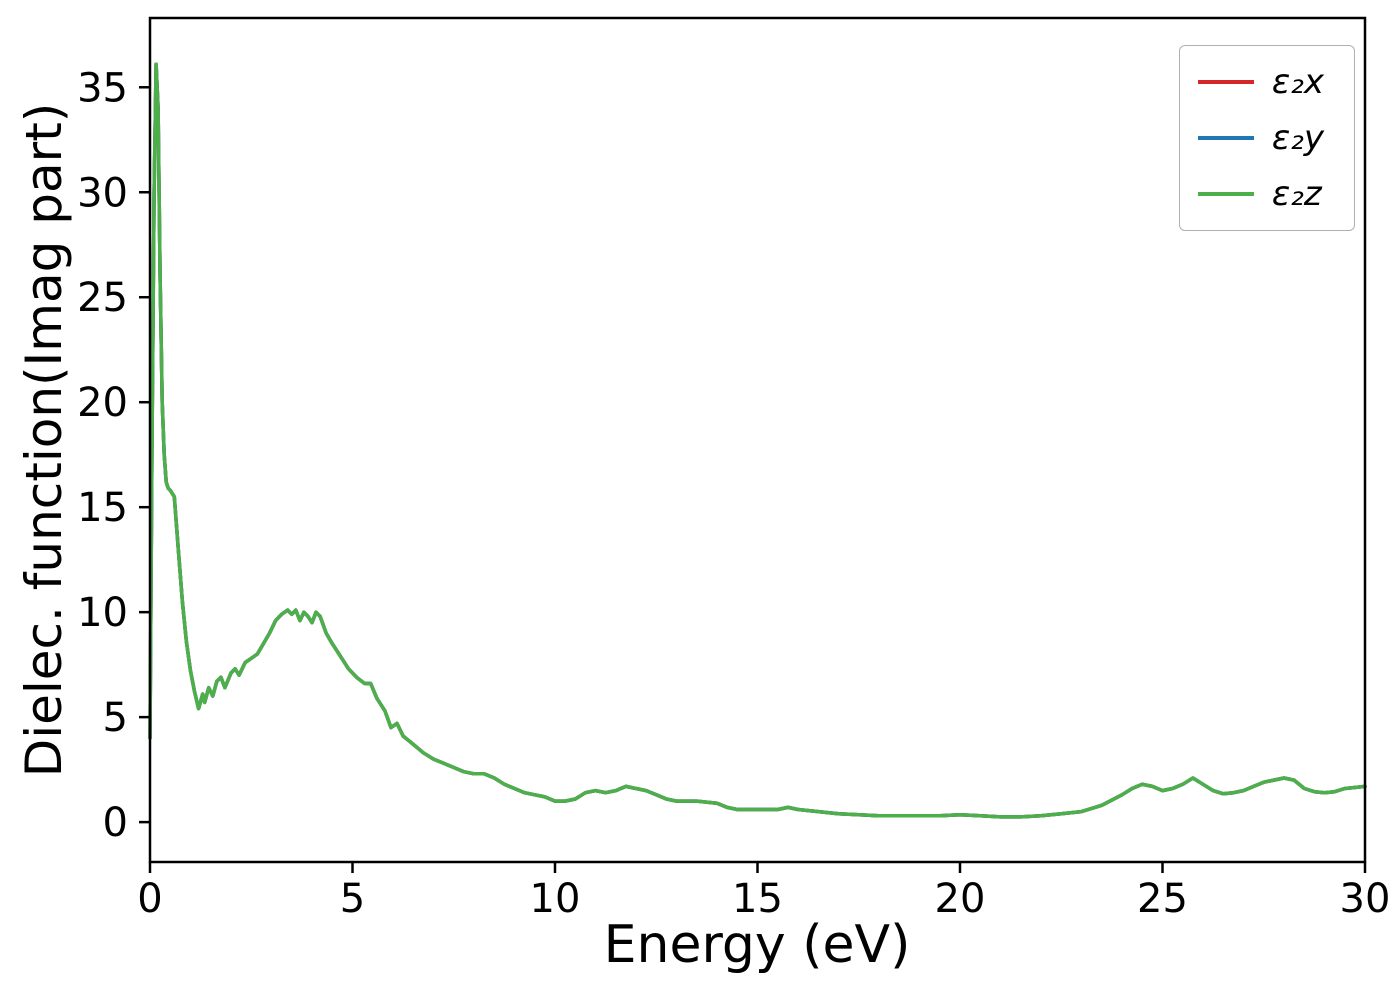 This screenshot has width=1400, height=1000. I want to click on x-axis-label: Energy (eV), so click(757, 945).